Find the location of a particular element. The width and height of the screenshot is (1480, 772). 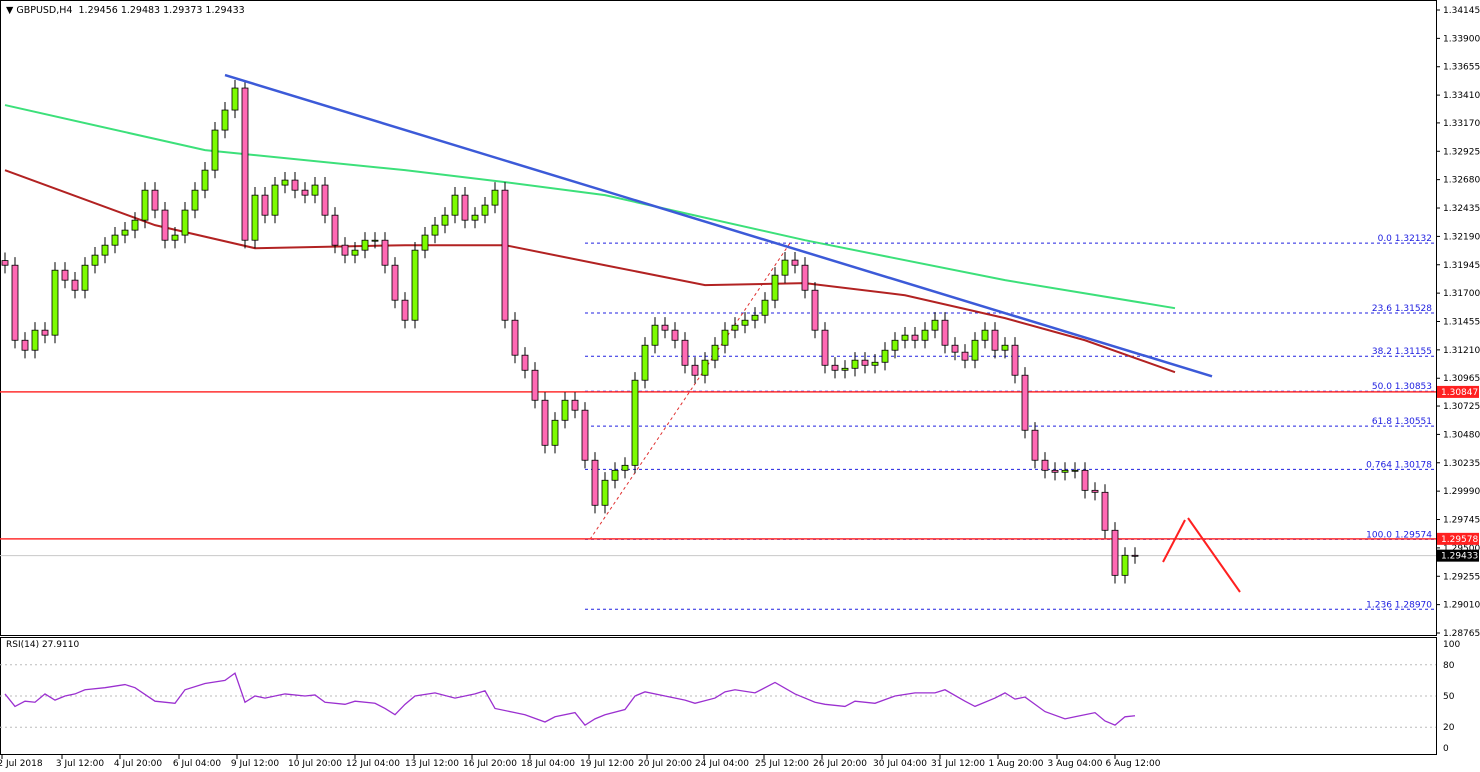

level-price-label: 1.30847 is located at coordinates (1459, 393).